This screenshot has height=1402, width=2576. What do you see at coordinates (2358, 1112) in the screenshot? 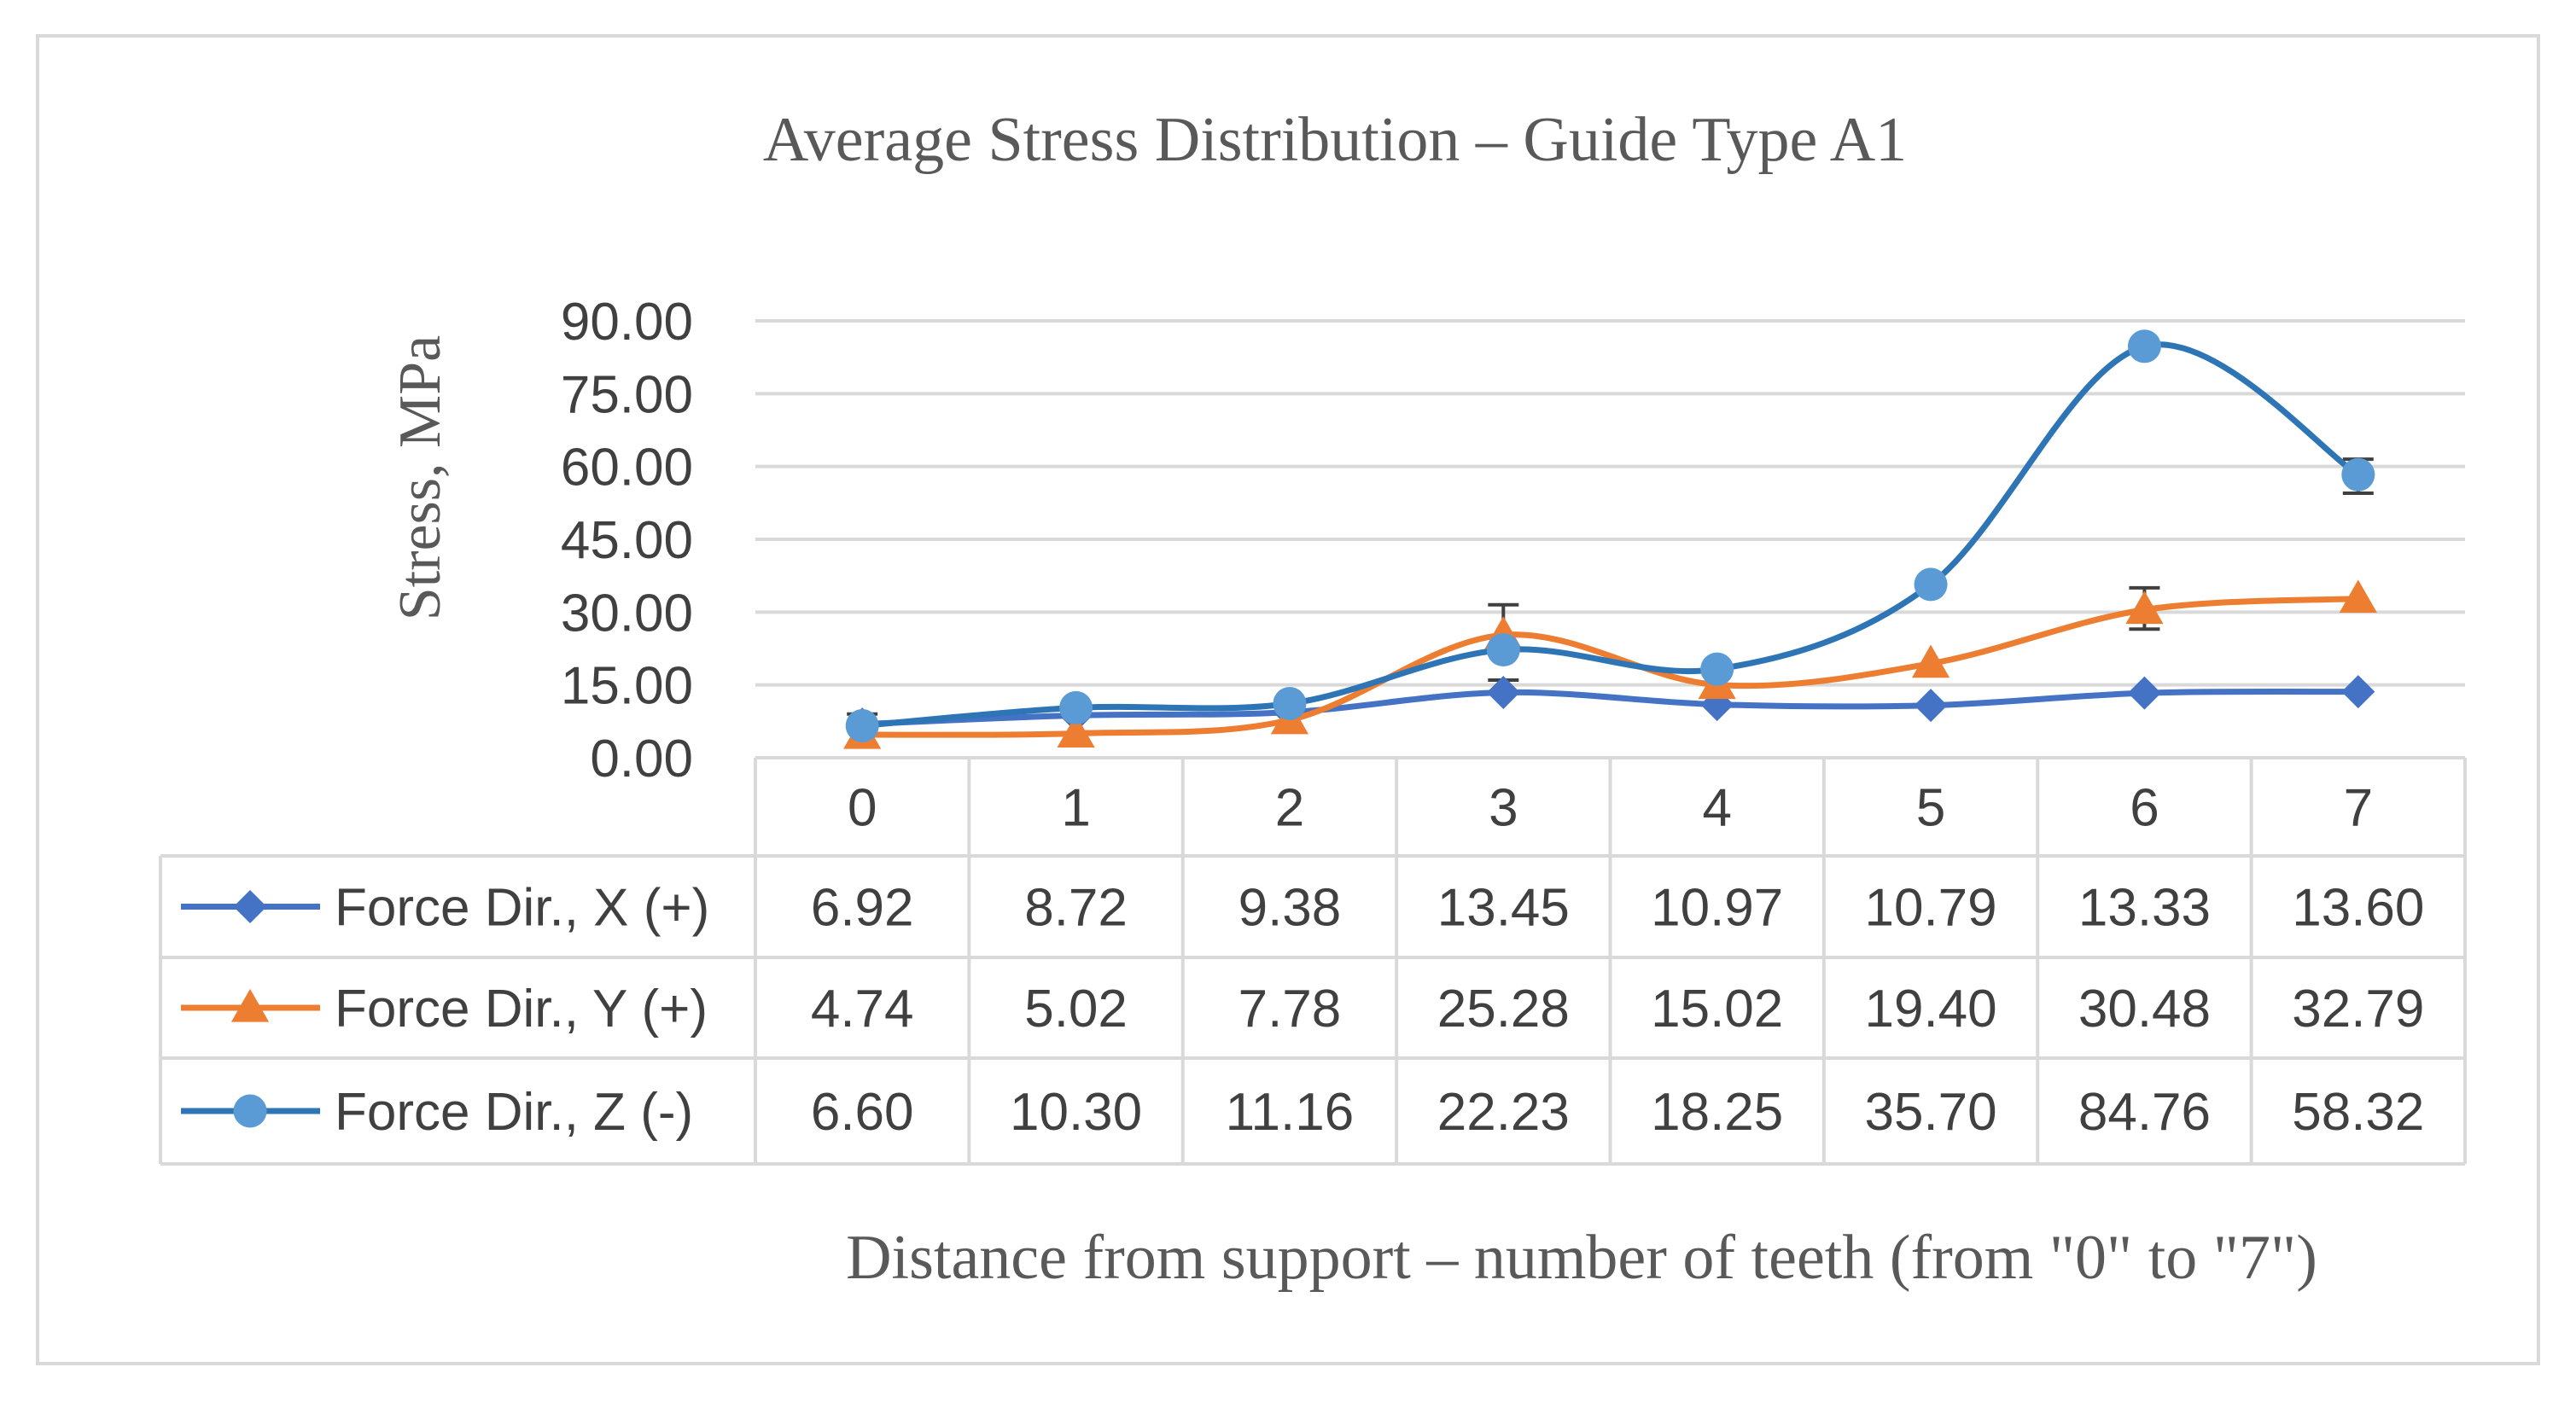
I see `table-cell: 58.32` at bounding box center [2358, 1112].